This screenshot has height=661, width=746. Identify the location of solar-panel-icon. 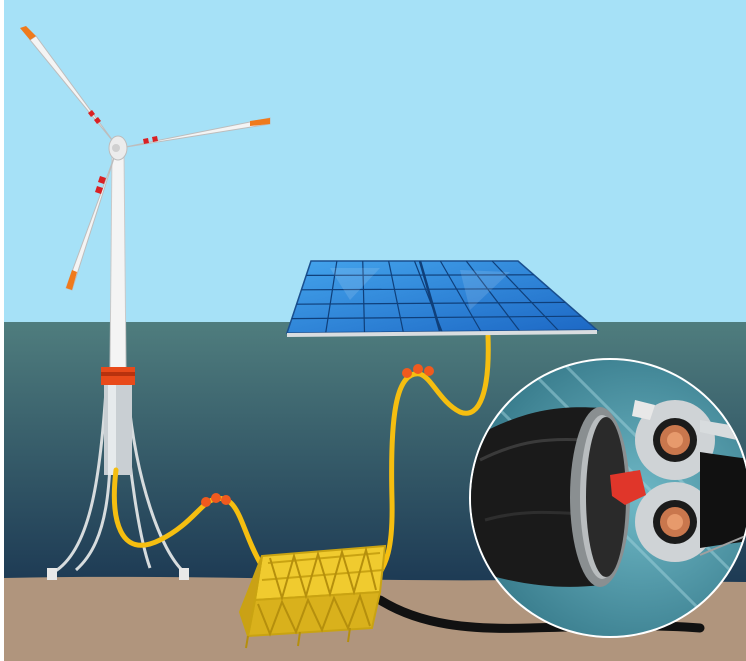
(442, 298).